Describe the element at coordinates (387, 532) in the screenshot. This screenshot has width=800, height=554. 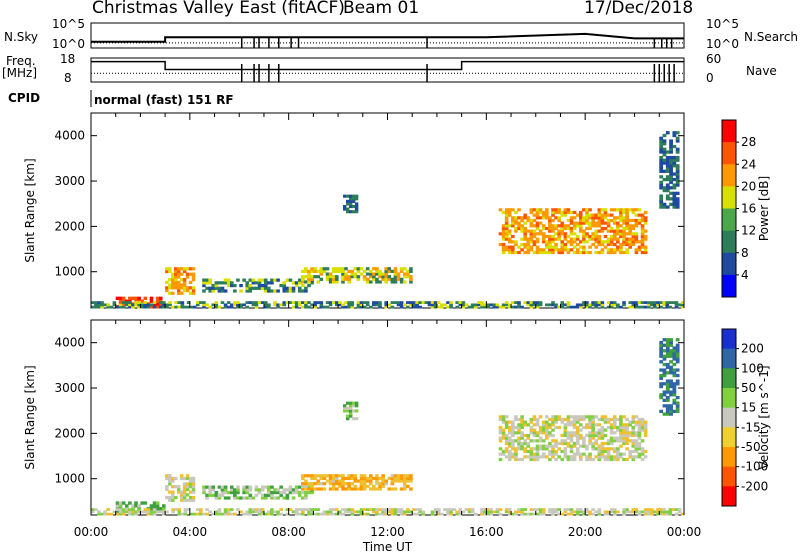
I see `xtick-label-3: 12:00` at that location.